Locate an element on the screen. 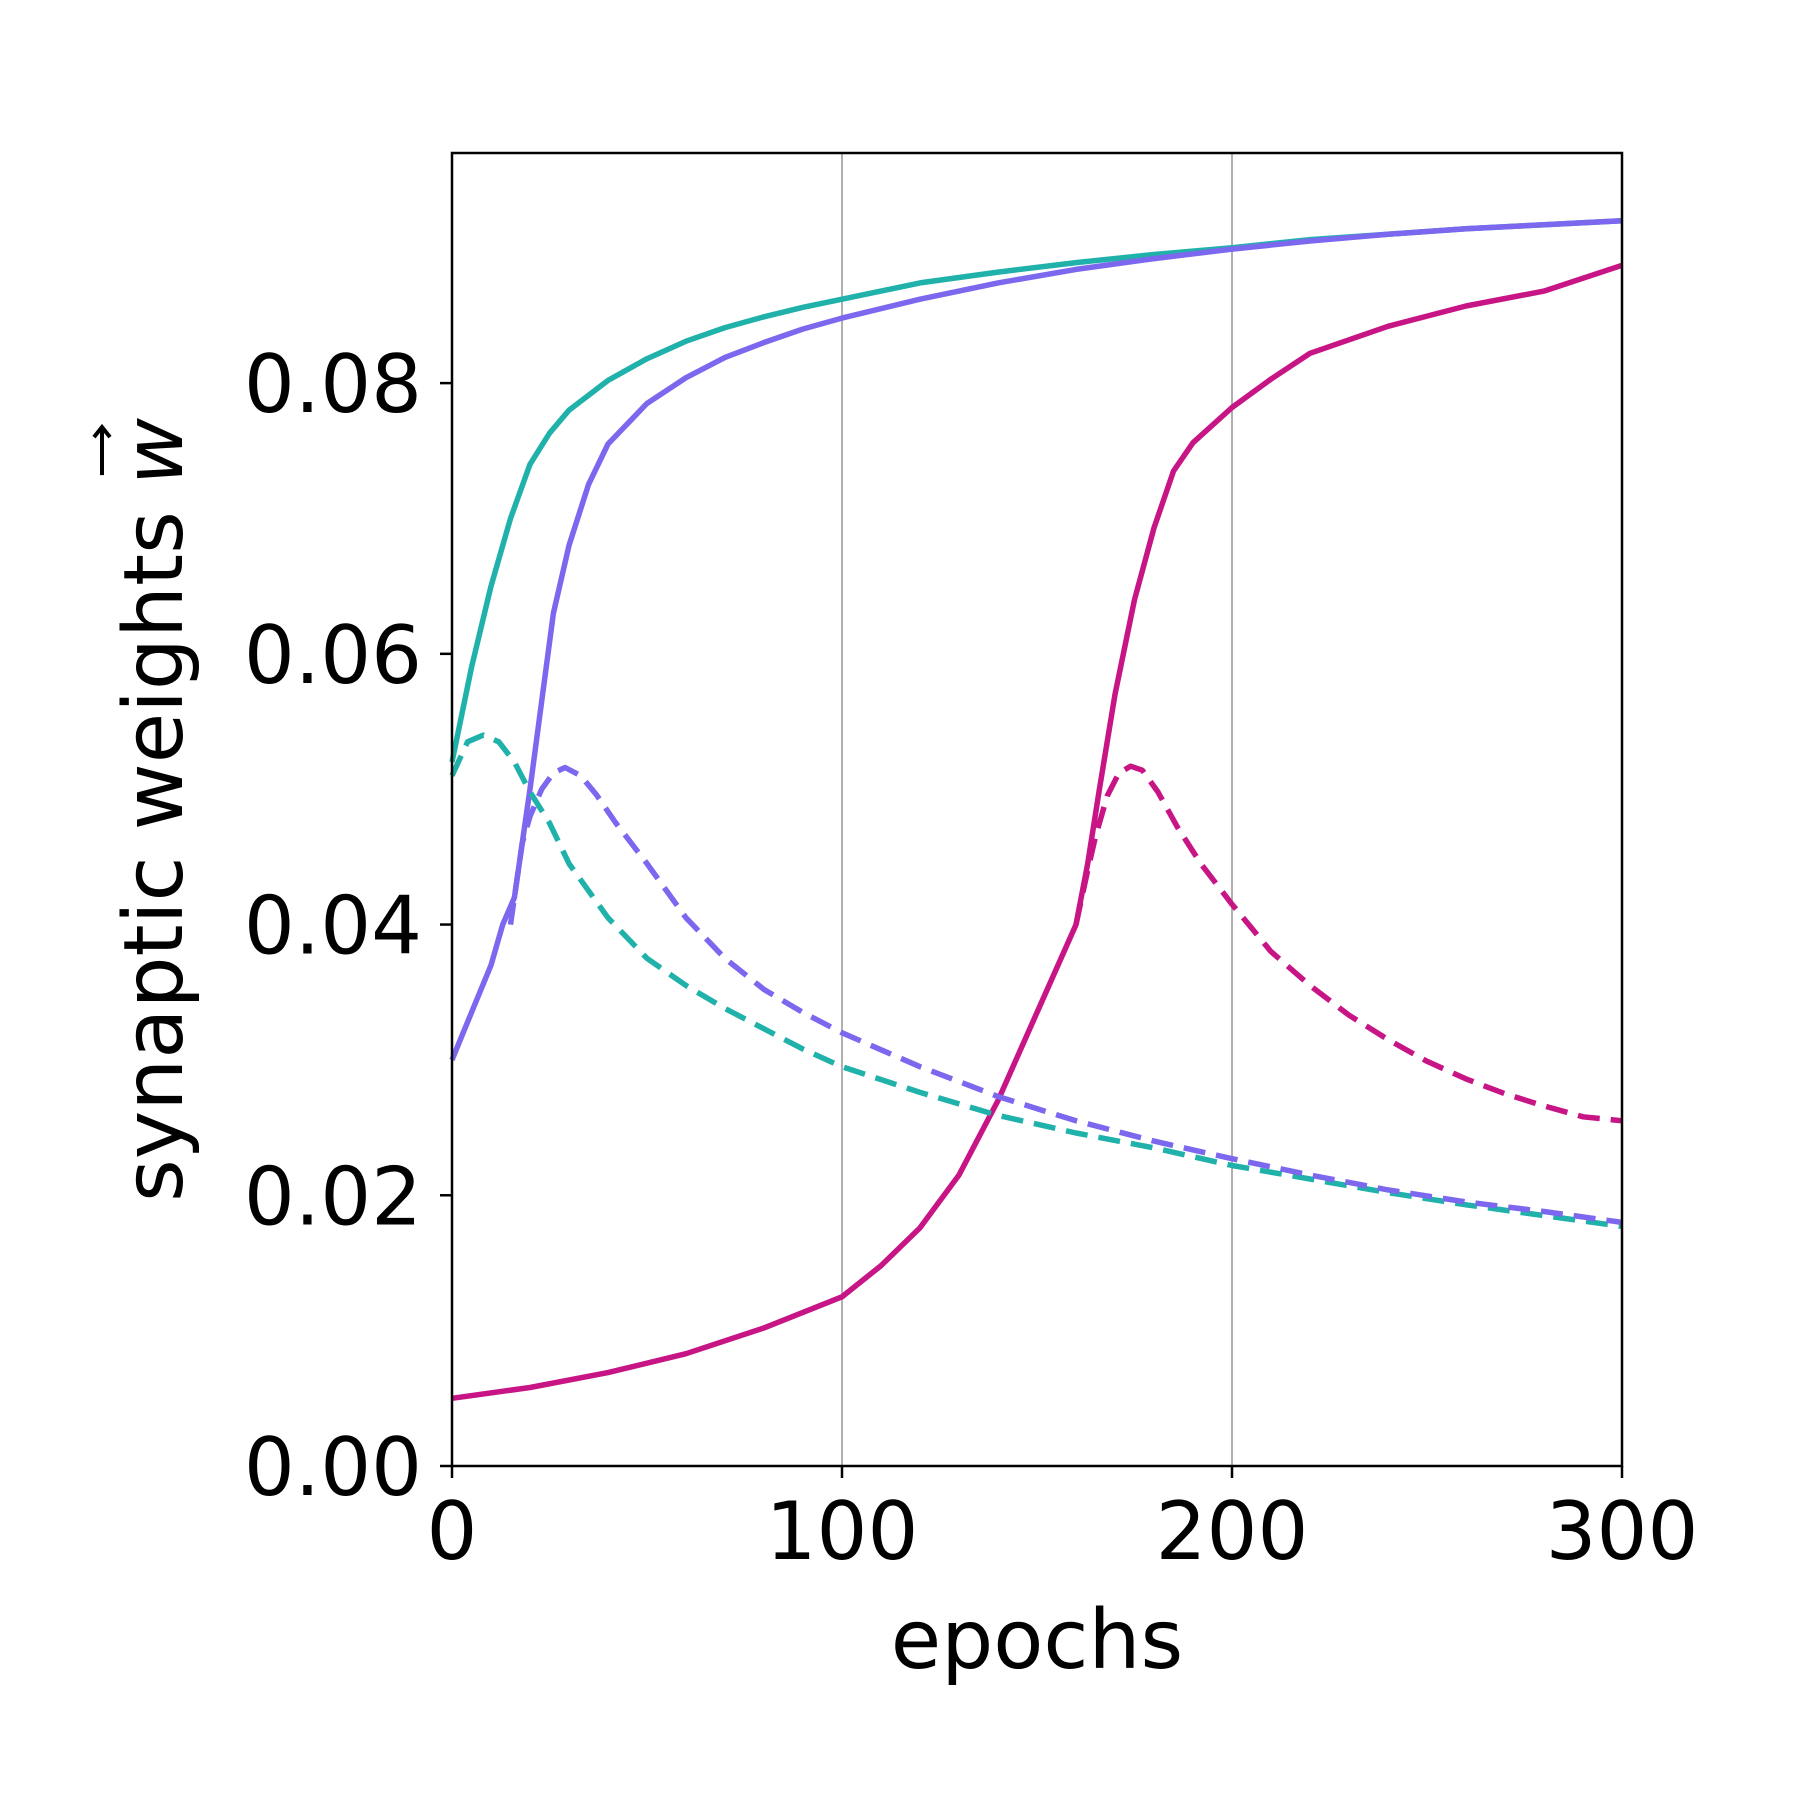 The image size is (1800, 1800). x-tick-label: 0 is located at coordinates (452, 1531).